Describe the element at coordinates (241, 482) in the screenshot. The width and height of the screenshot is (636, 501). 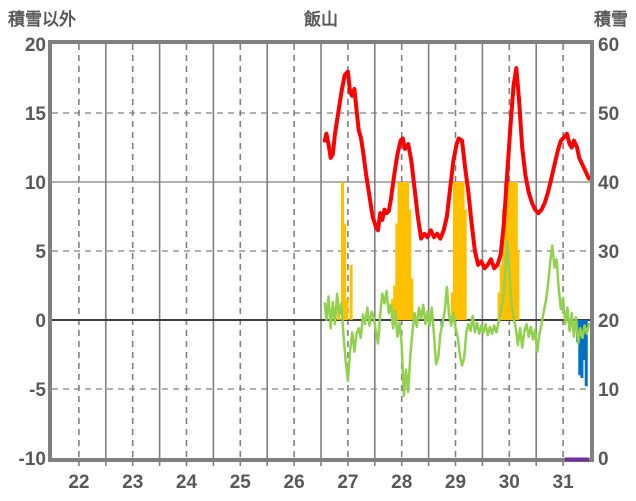
I see `svg-text: 25` at that location.